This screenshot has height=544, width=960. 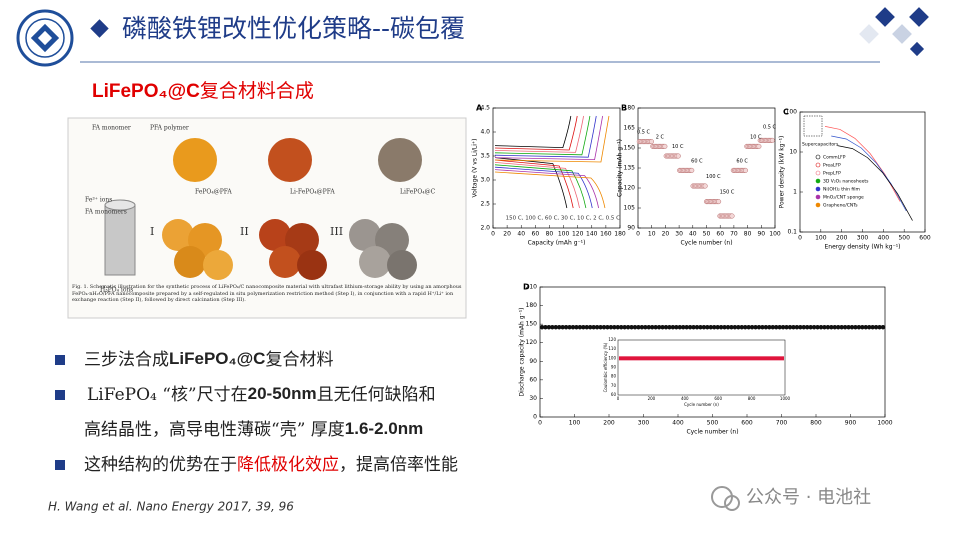 What do you see at coordinates (485, 204) in the screenshot?
I see `y-tick-label: 2.5` at bounding box center [485, 204].